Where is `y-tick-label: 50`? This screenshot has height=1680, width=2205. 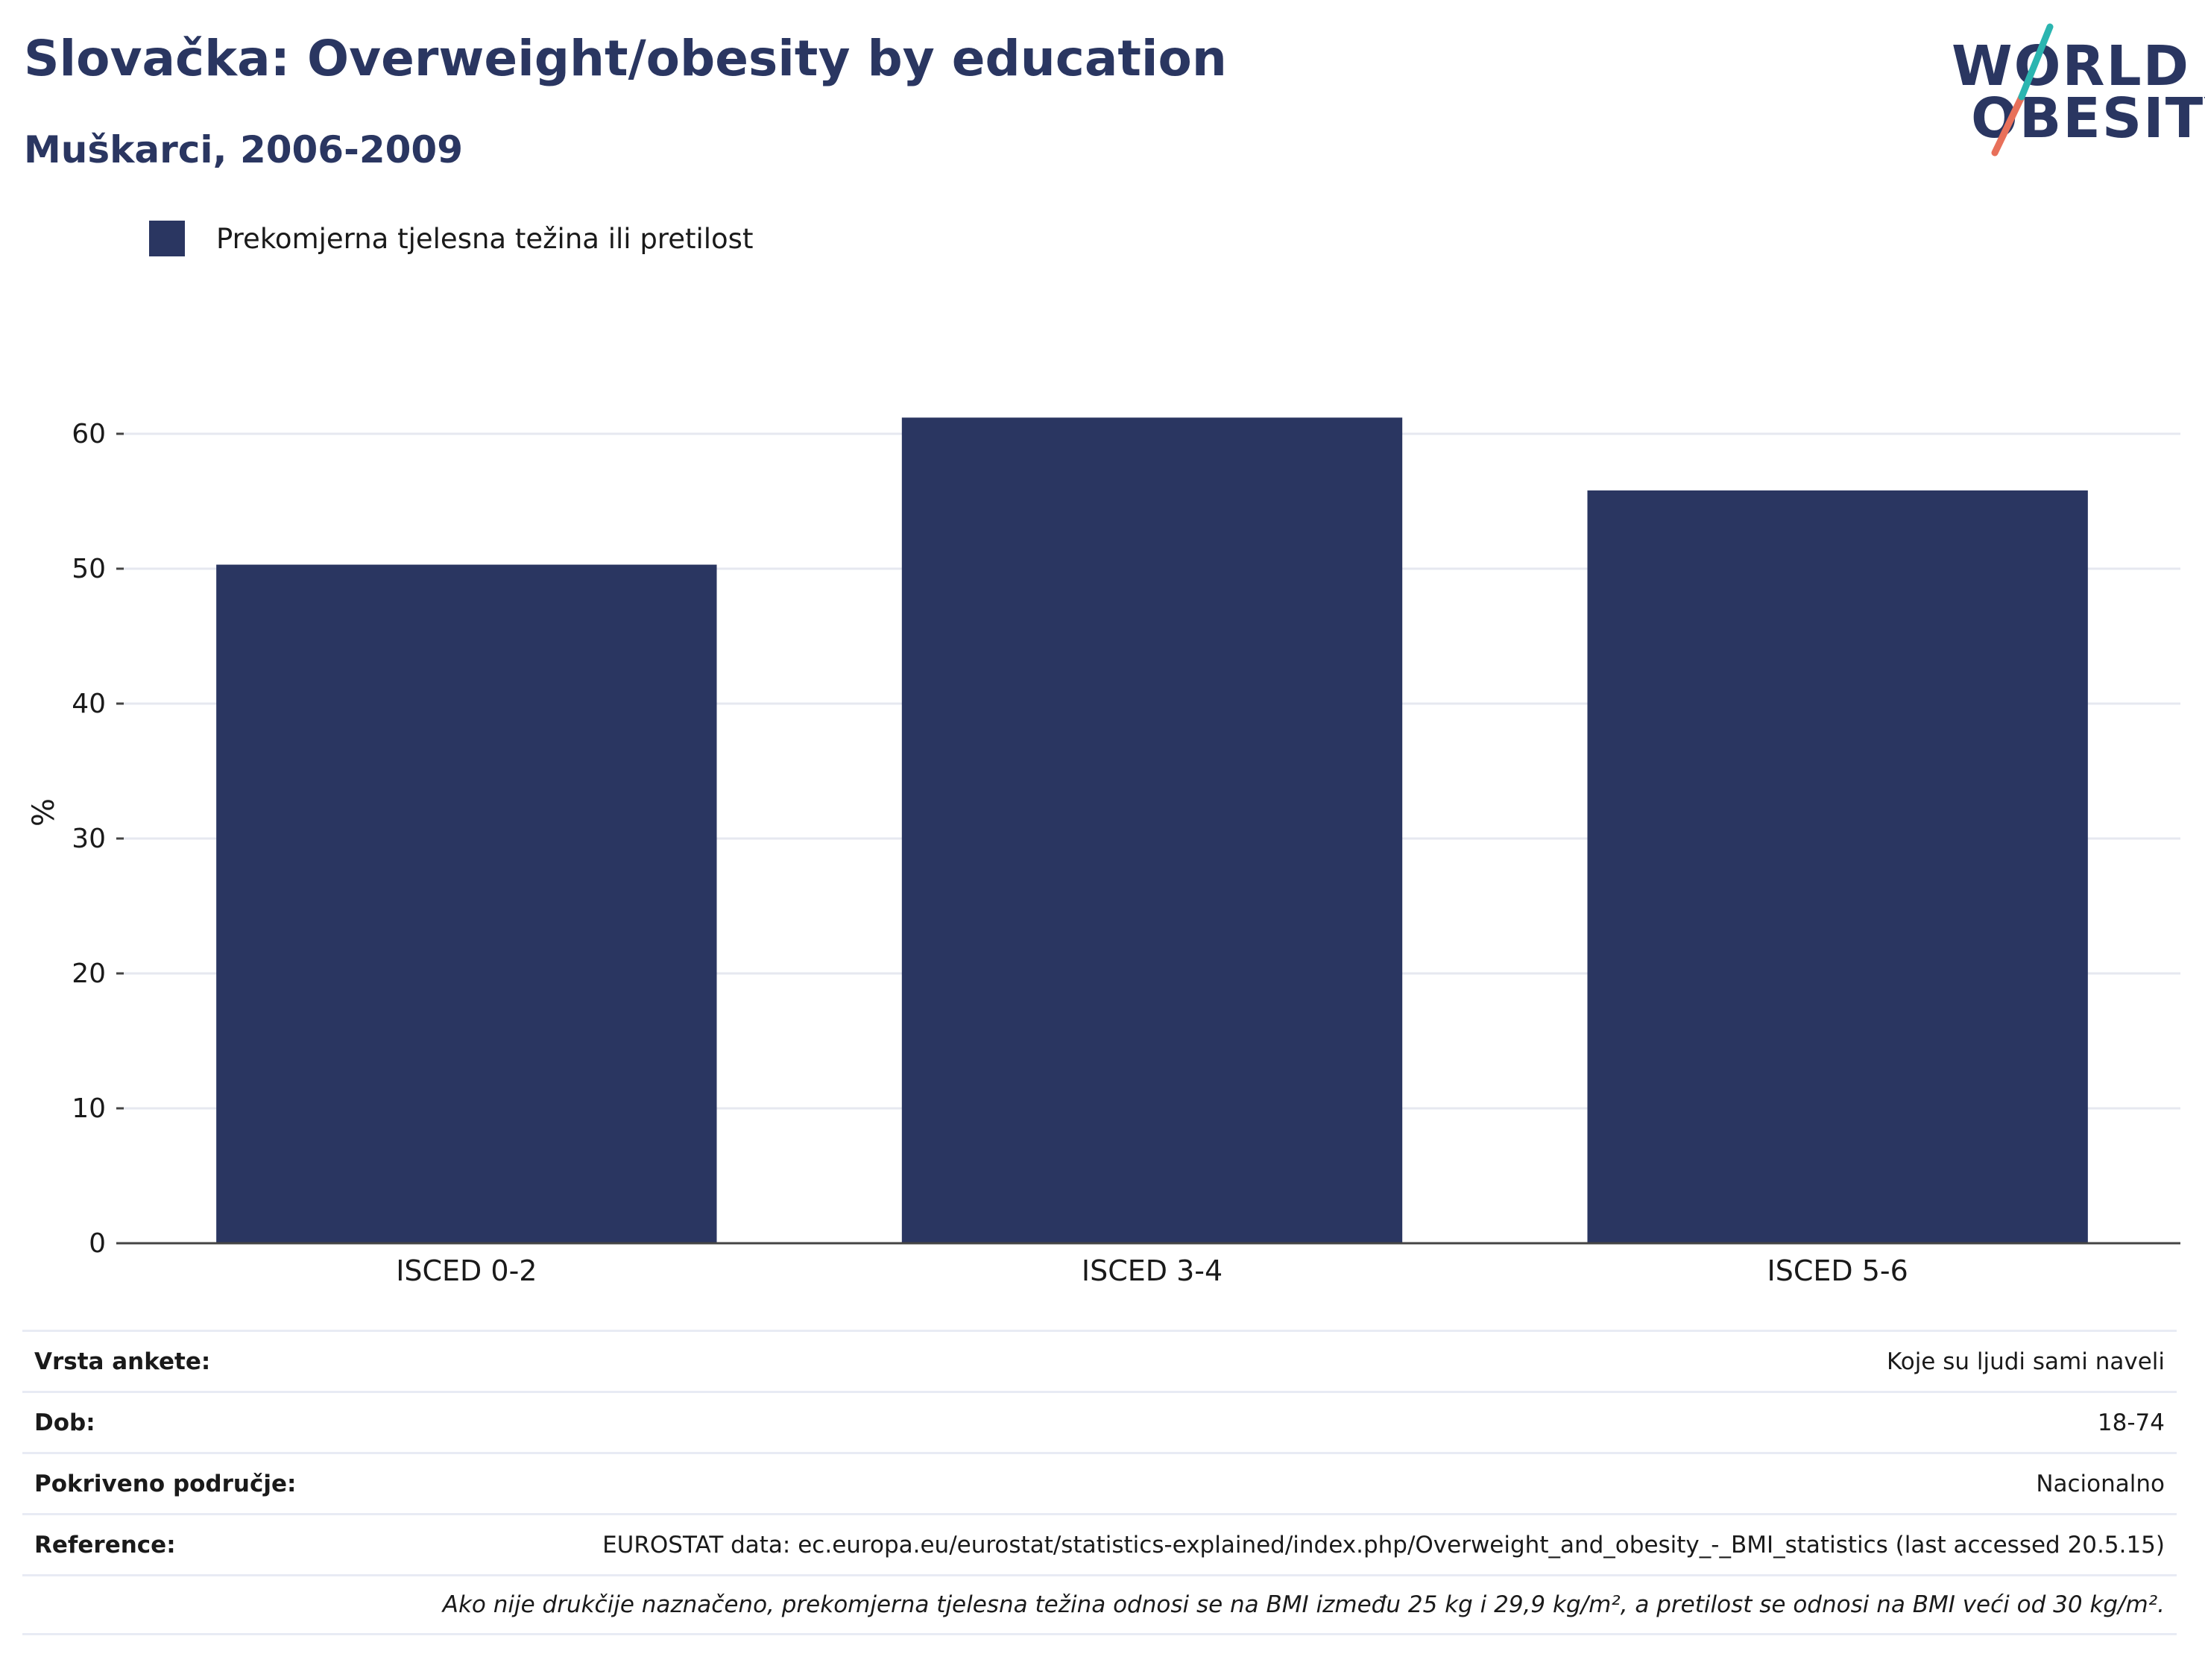 y-tick-label: 50 is located at coordinates (89, 569).